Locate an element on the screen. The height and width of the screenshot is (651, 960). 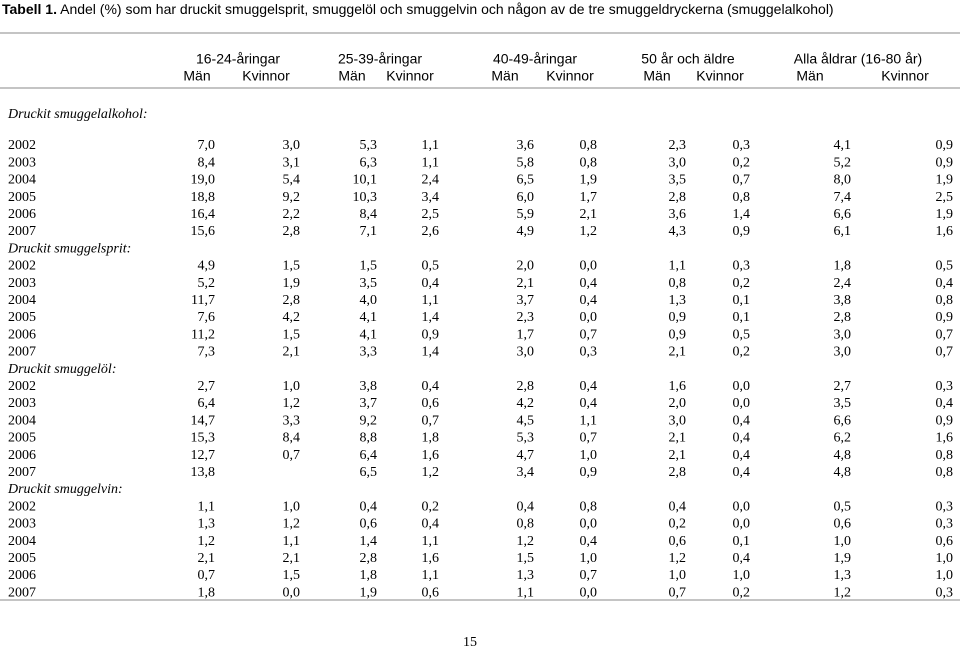
cell: 6,6 is located at coordinates (843, 420).